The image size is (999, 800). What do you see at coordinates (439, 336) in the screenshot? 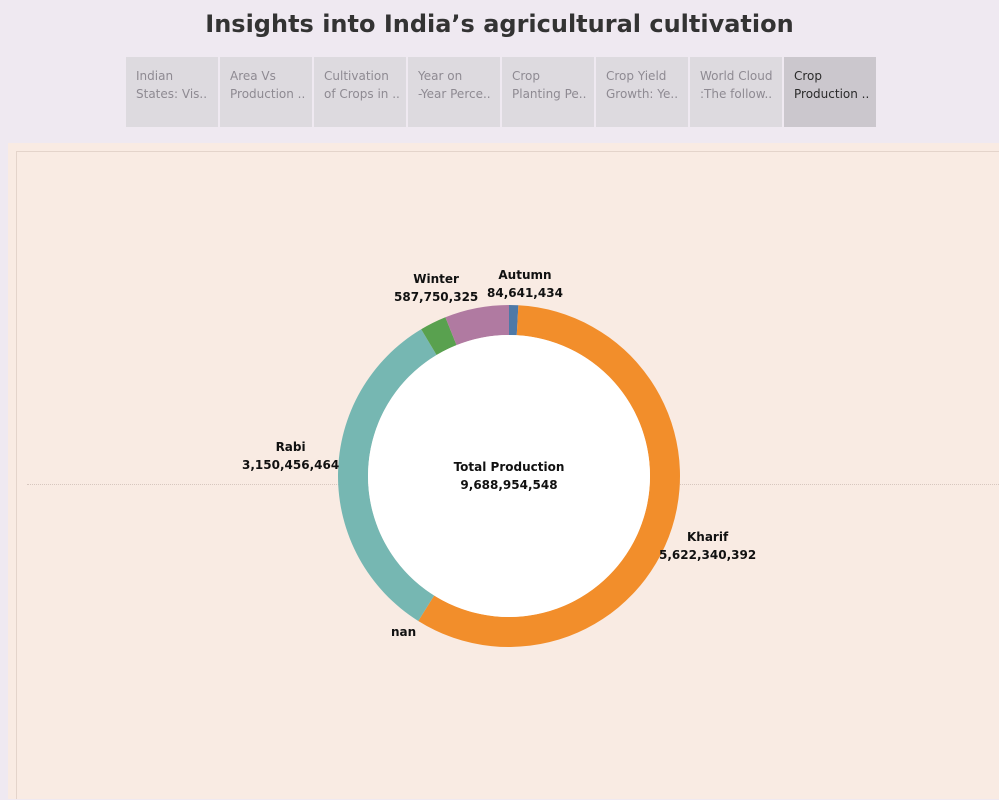
I see `donut-slice-nan` at bounding box center [439, 336].